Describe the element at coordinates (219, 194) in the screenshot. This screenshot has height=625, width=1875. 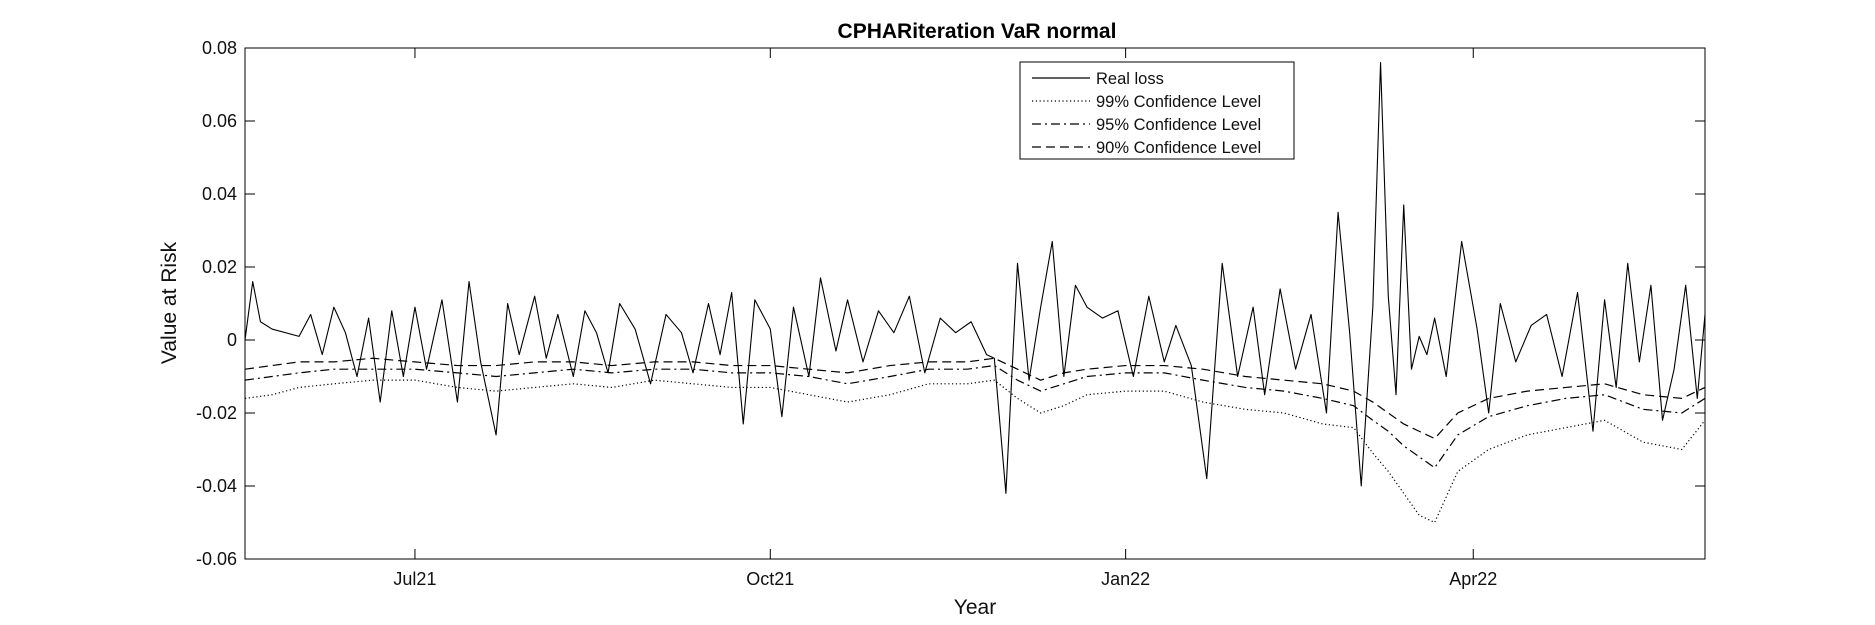
I see `y-tick-label: 0.04` at that location.